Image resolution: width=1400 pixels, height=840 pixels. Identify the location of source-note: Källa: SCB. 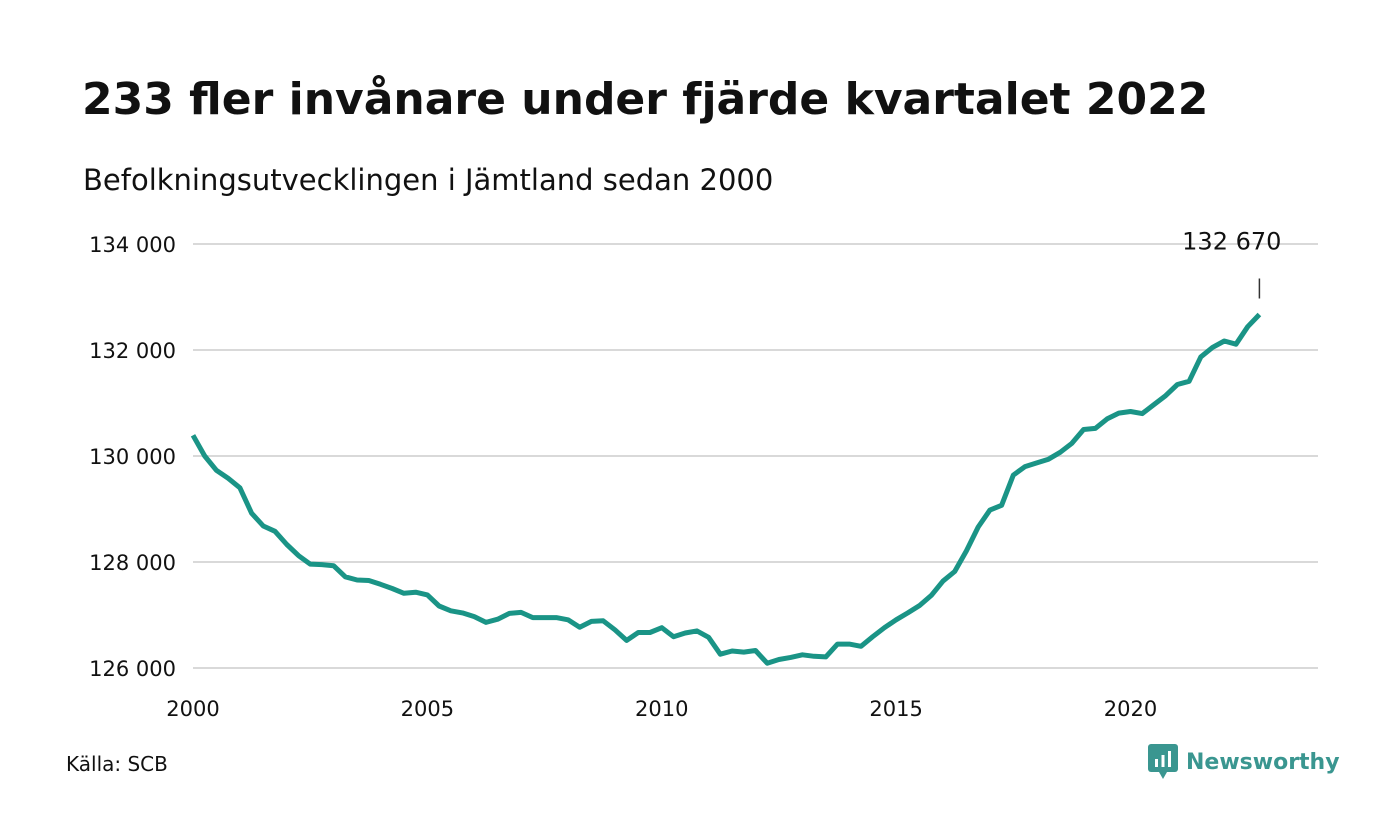
(117, 764).